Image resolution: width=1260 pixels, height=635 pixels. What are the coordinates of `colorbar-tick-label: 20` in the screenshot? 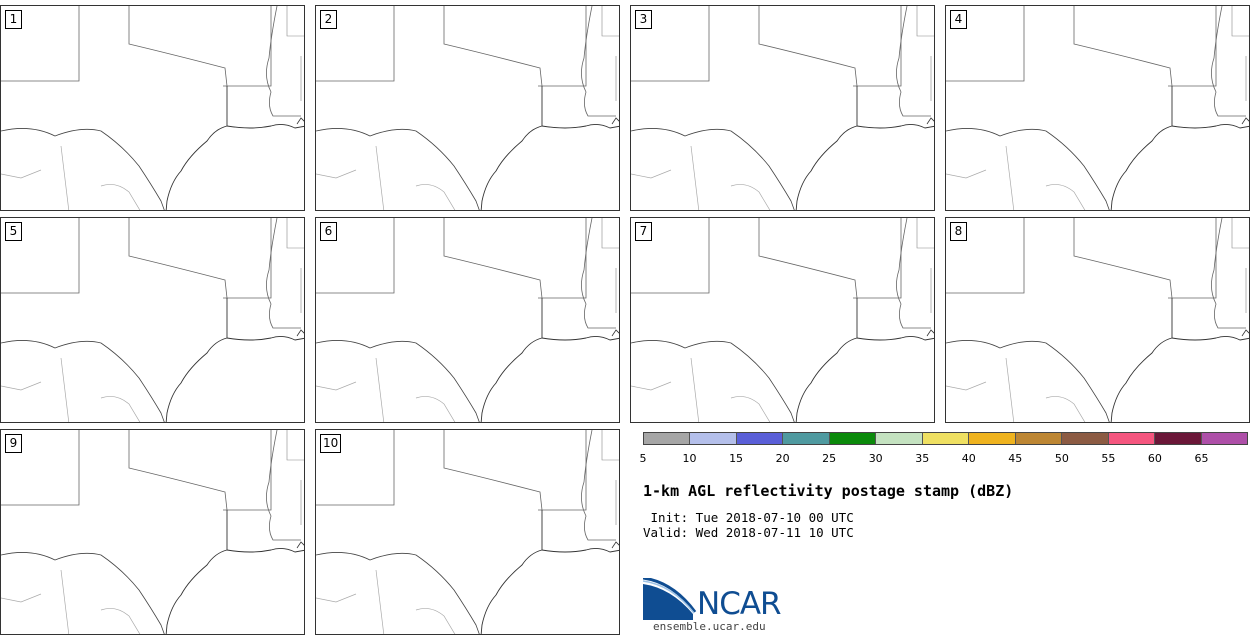 It's located at (782, 458).